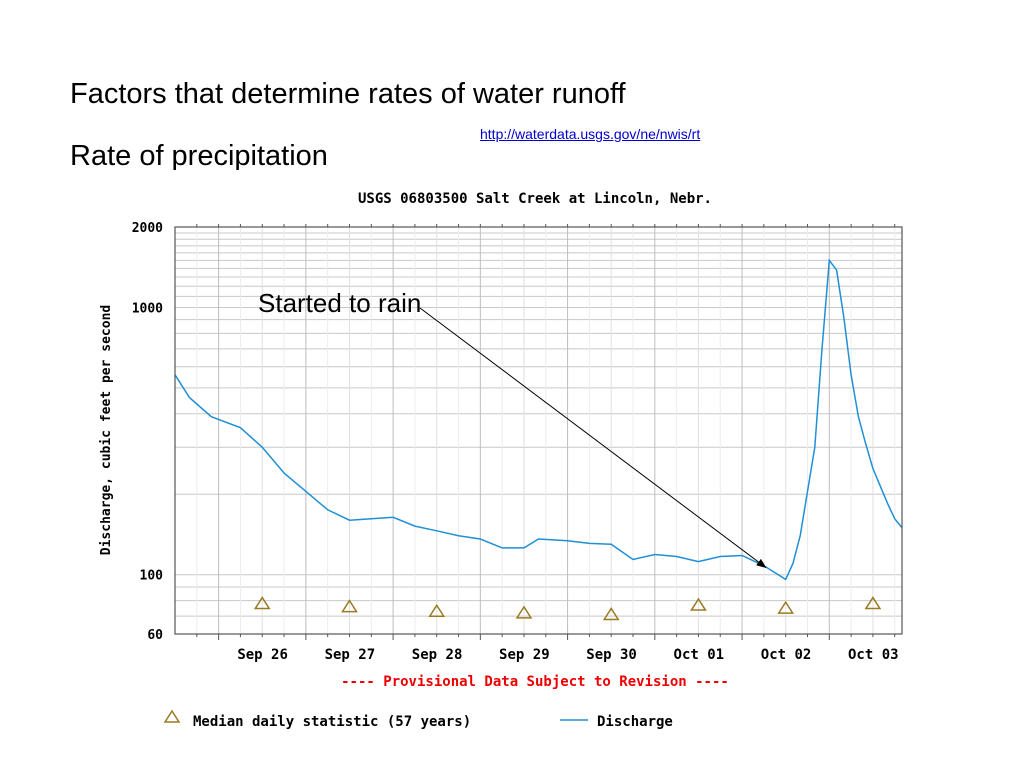 This screenshot has height=768, width=1024. Describe the element at coordinates (152, 576) in the screenshot. I see `y-tick-label: 100` at that location.